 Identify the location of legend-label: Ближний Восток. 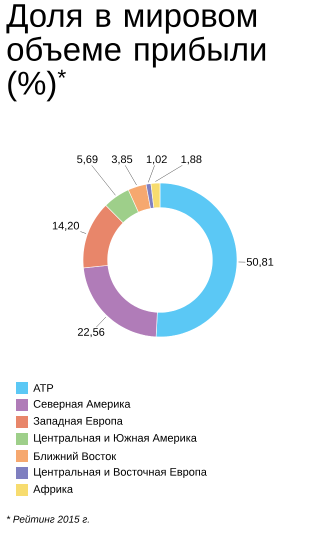
(75, 456).